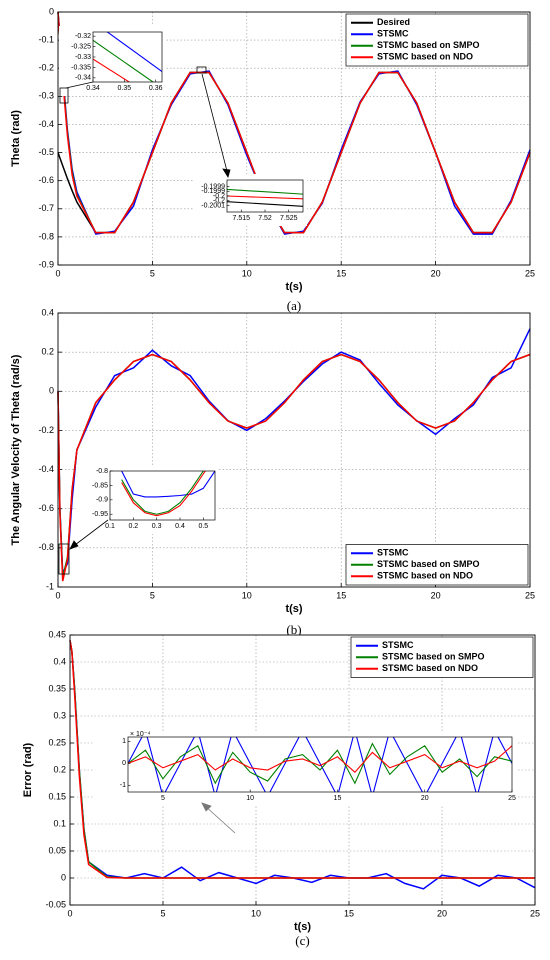 Image resolution: width=550 pixels, height=960 pixels. What do you see at coordinates (180, 526) in the screenshot?
I see `inset-x-tick-label: 0.4` at bounding box center [180, 526].